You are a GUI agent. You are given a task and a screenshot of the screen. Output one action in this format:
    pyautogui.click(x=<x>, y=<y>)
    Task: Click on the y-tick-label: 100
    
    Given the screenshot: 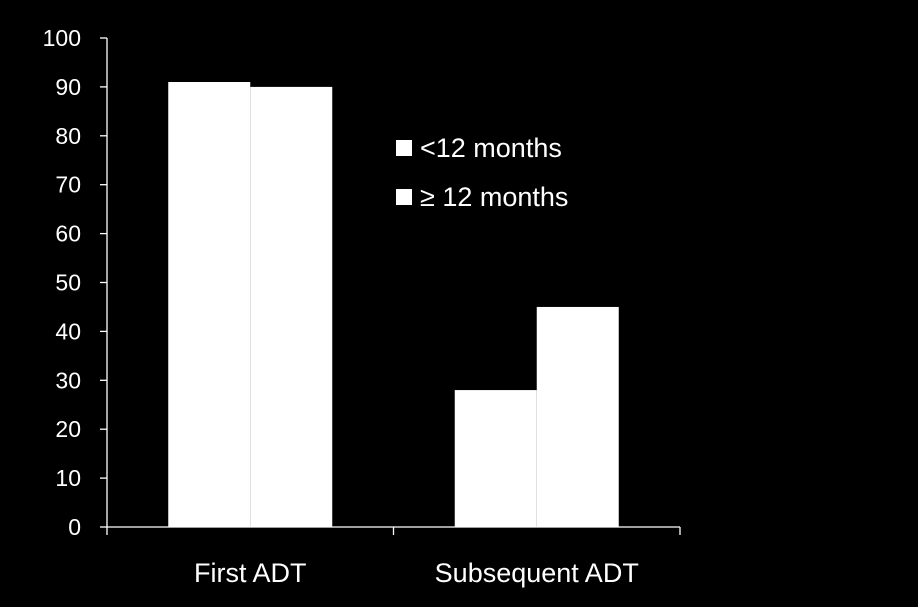 What is the action you would take?
    pyautogui.click(x=62, y=38)
    